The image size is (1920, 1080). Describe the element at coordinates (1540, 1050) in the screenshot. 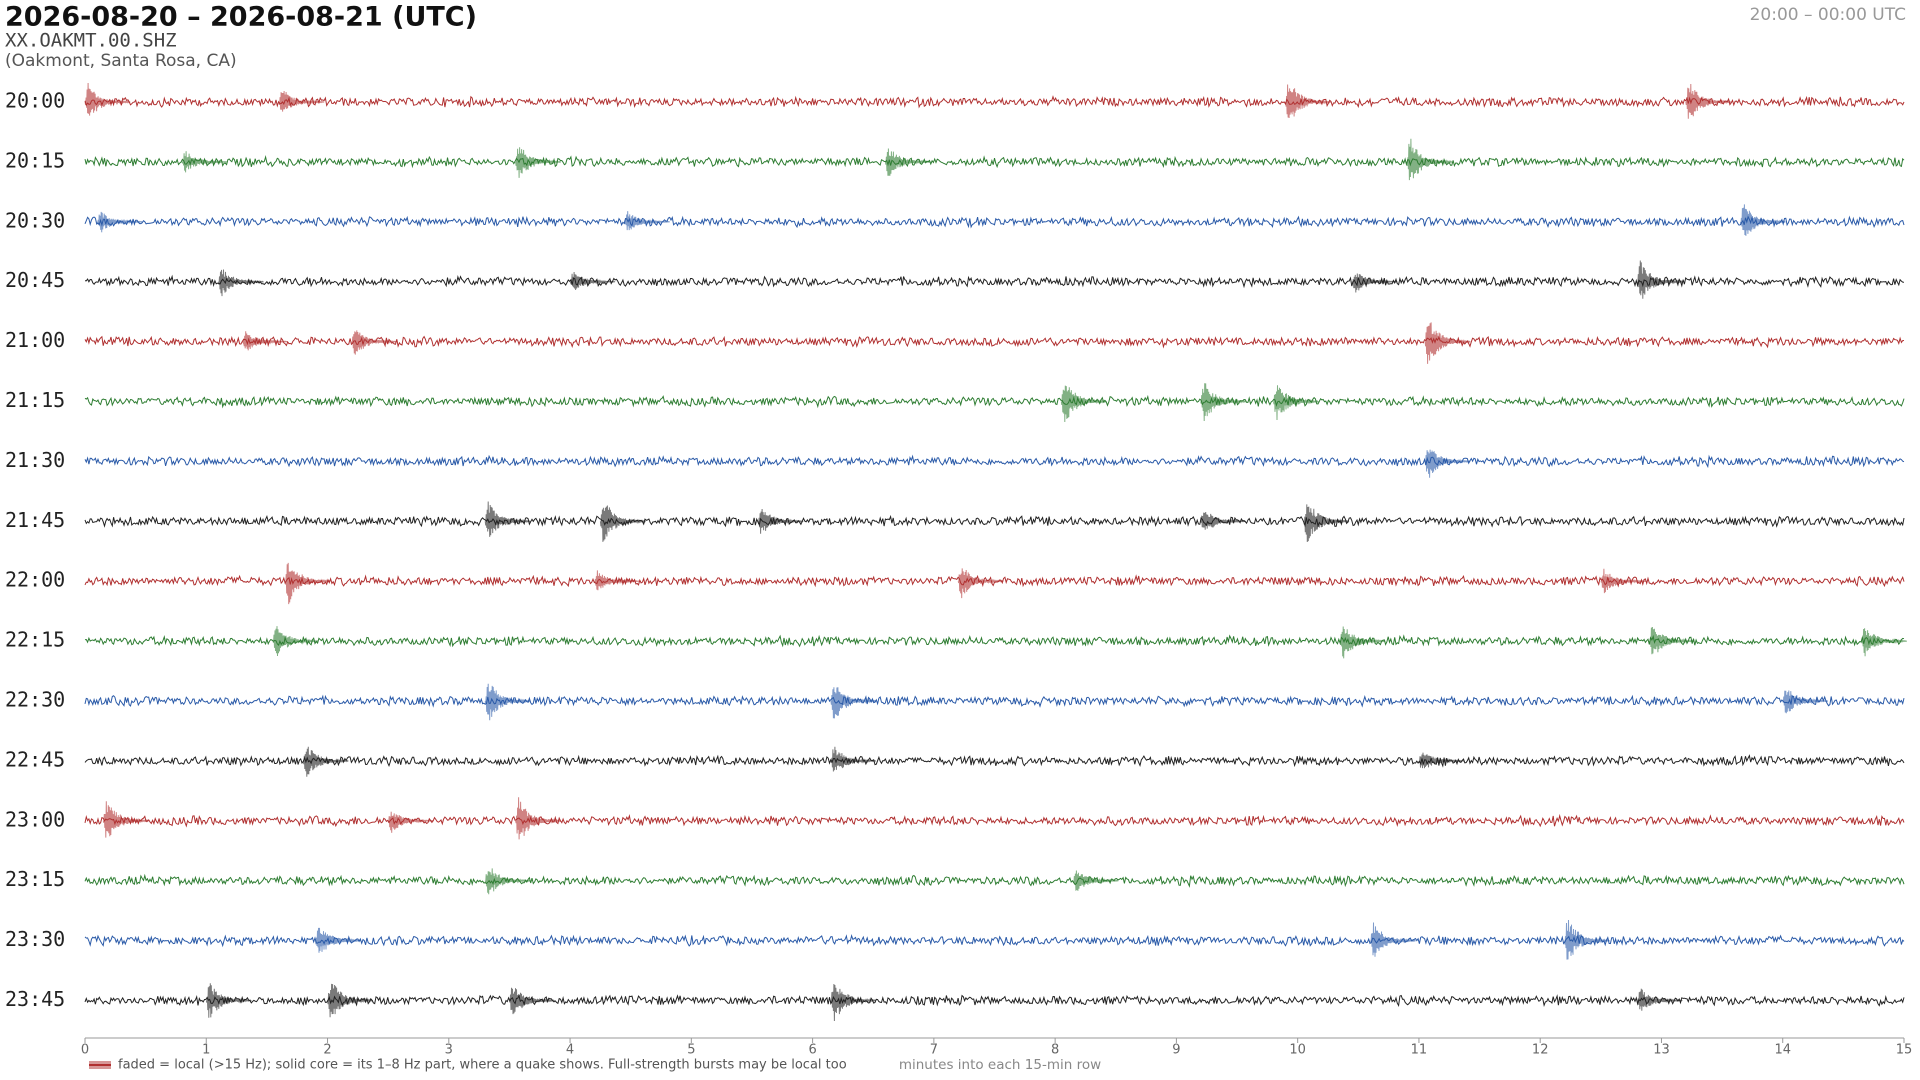

I see `x-tick-label: 12` at that location.